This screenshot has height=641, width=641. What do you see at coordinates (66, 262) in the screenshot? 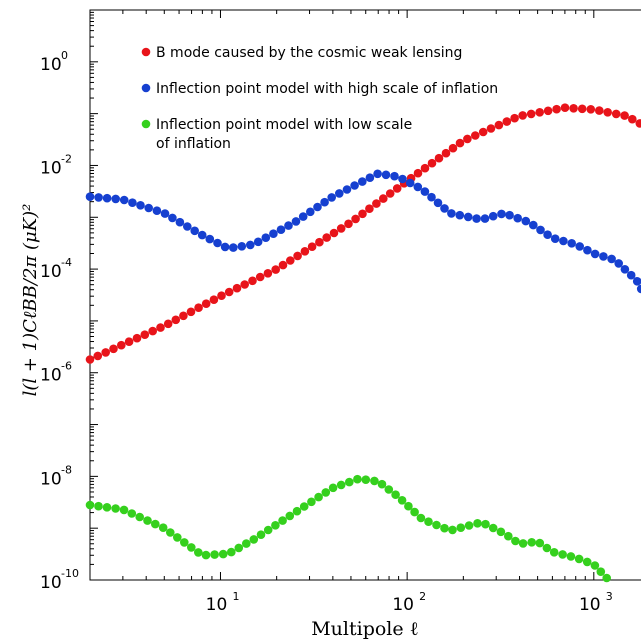
I see `y-tick-label-exponent: -4` at bounding box center [66, 262].